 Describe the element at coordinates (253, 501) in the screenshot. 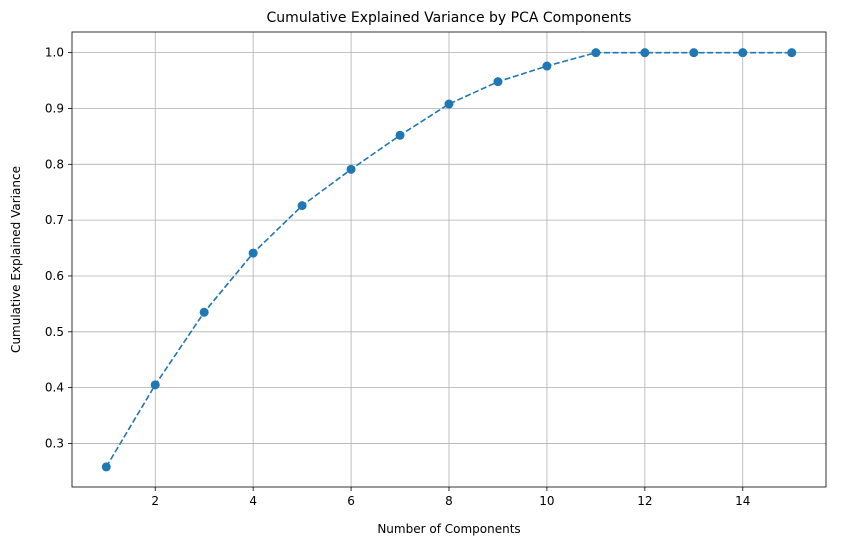

I see `x-tick-label: 4` at that location.